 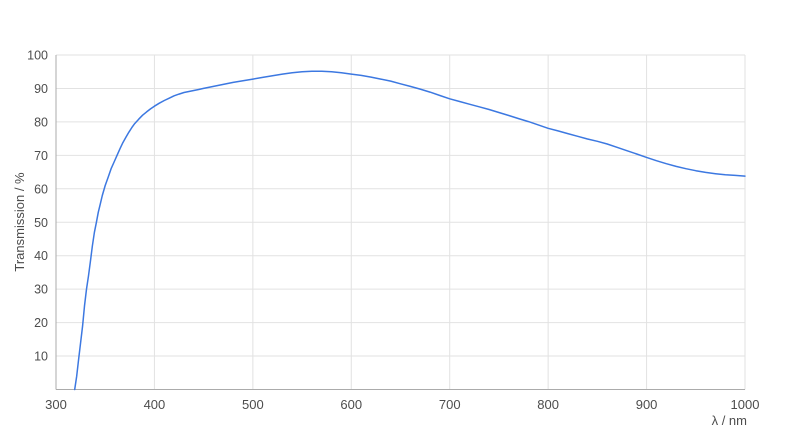 I want to click on y-tick-label: 40, so click(x=41, y=256).